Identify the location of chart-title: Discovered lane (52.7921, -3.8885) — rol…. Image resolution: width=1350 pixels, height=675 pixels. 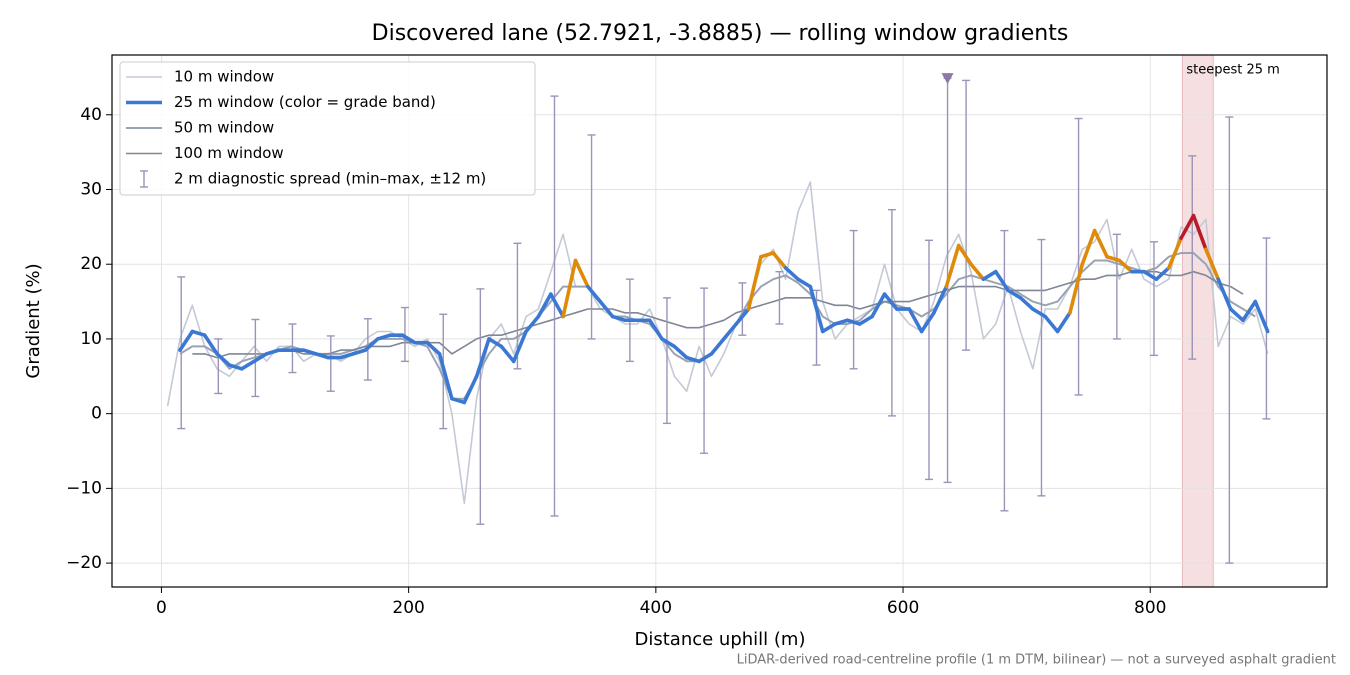
(720, 33).